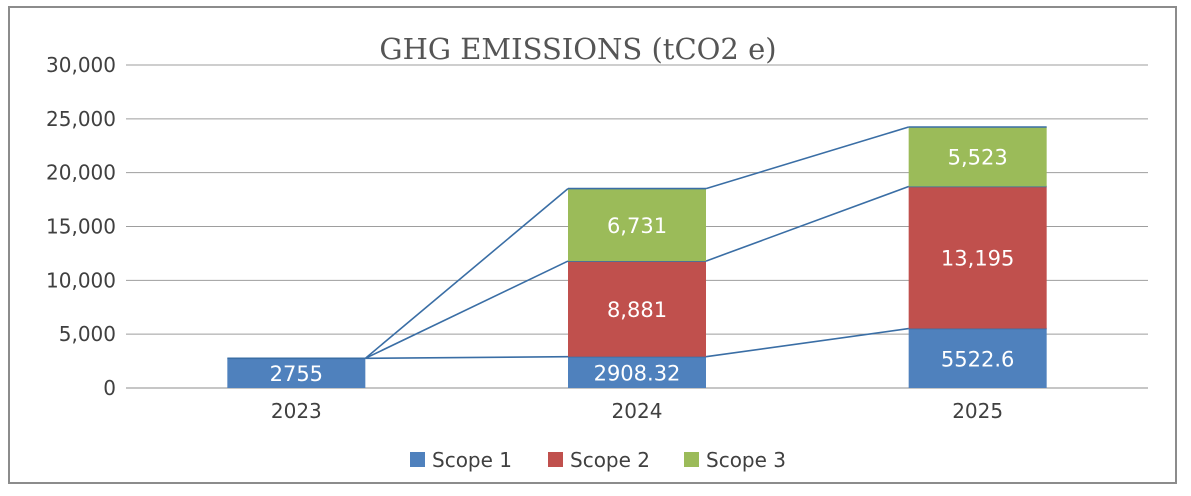 Image resolution: width=1191 pixels, height=496 pixels. I want to click on y-tick-label: 20,000, so click(81, 173).